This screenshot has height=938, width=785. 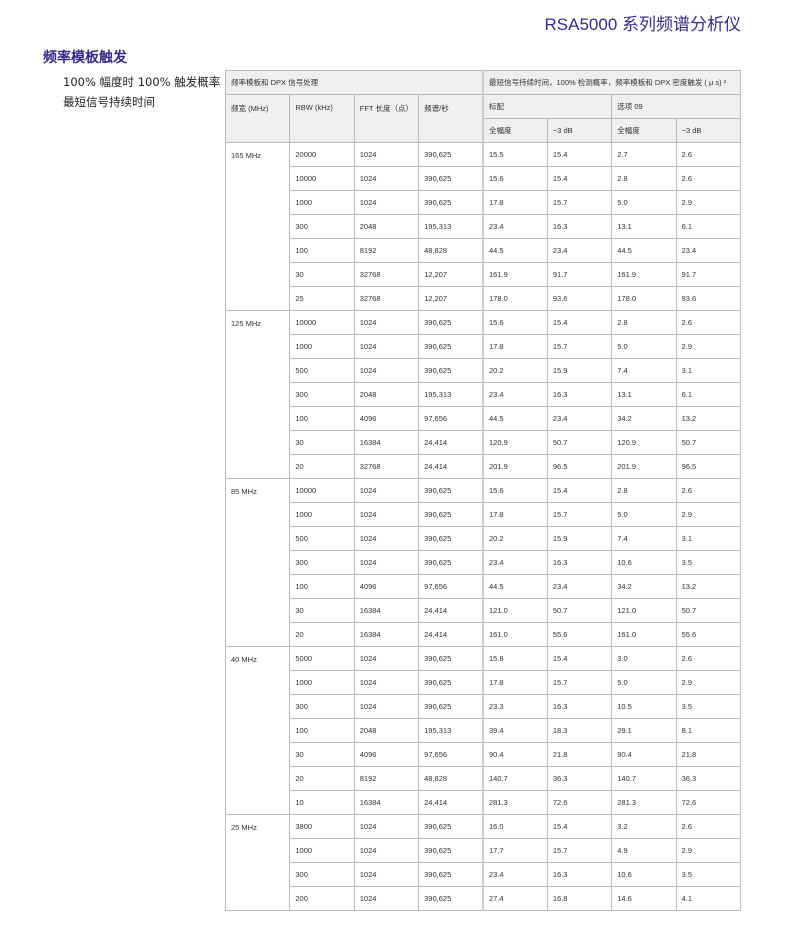 What do you see at coordinates (579, 898) in the screenshot?
I see `table-cell: 16.8` at bounding box center [579, 898].